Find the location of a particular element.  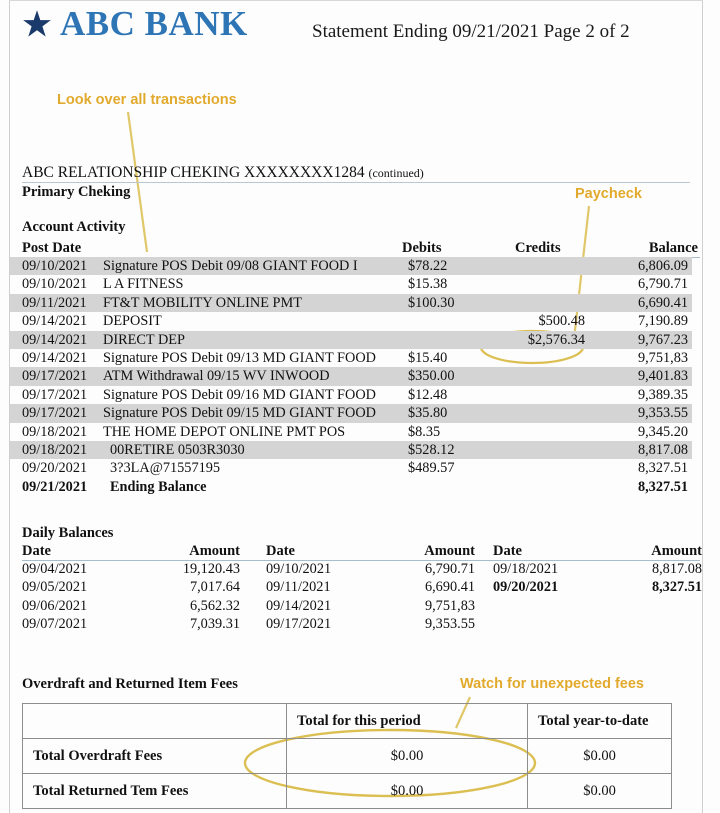

column-header-date-1: Date is located at coordinates (36, 551).